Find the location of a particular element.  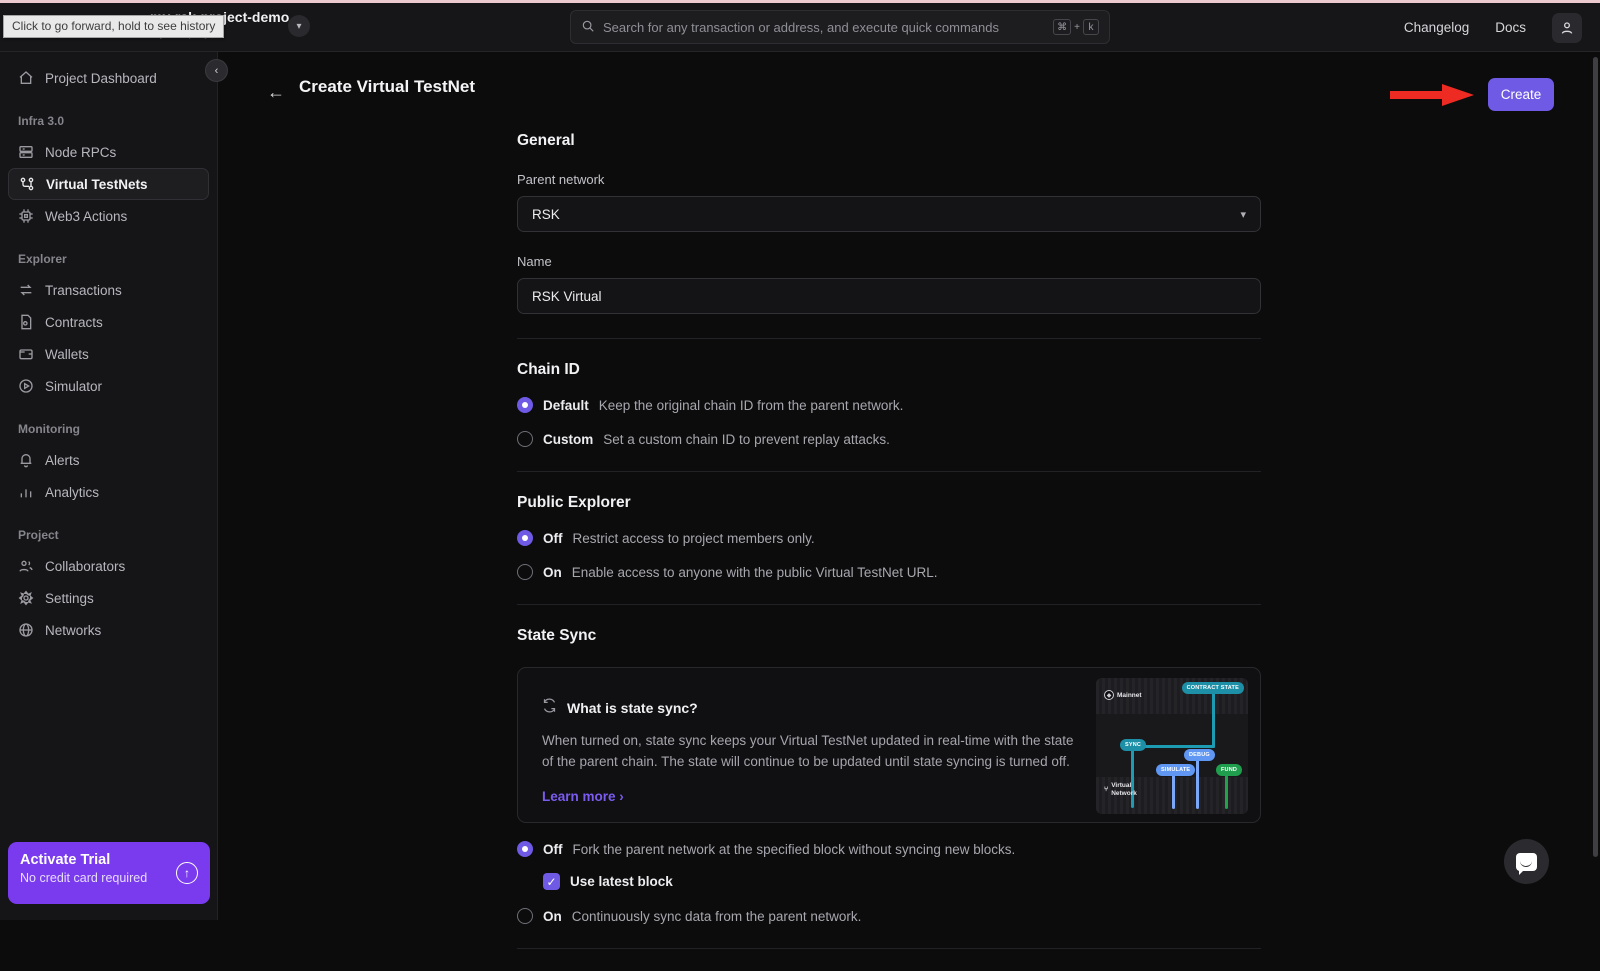

sidebar-item-node-rpcs: Node RPCs is located at coordinates (108, 152).